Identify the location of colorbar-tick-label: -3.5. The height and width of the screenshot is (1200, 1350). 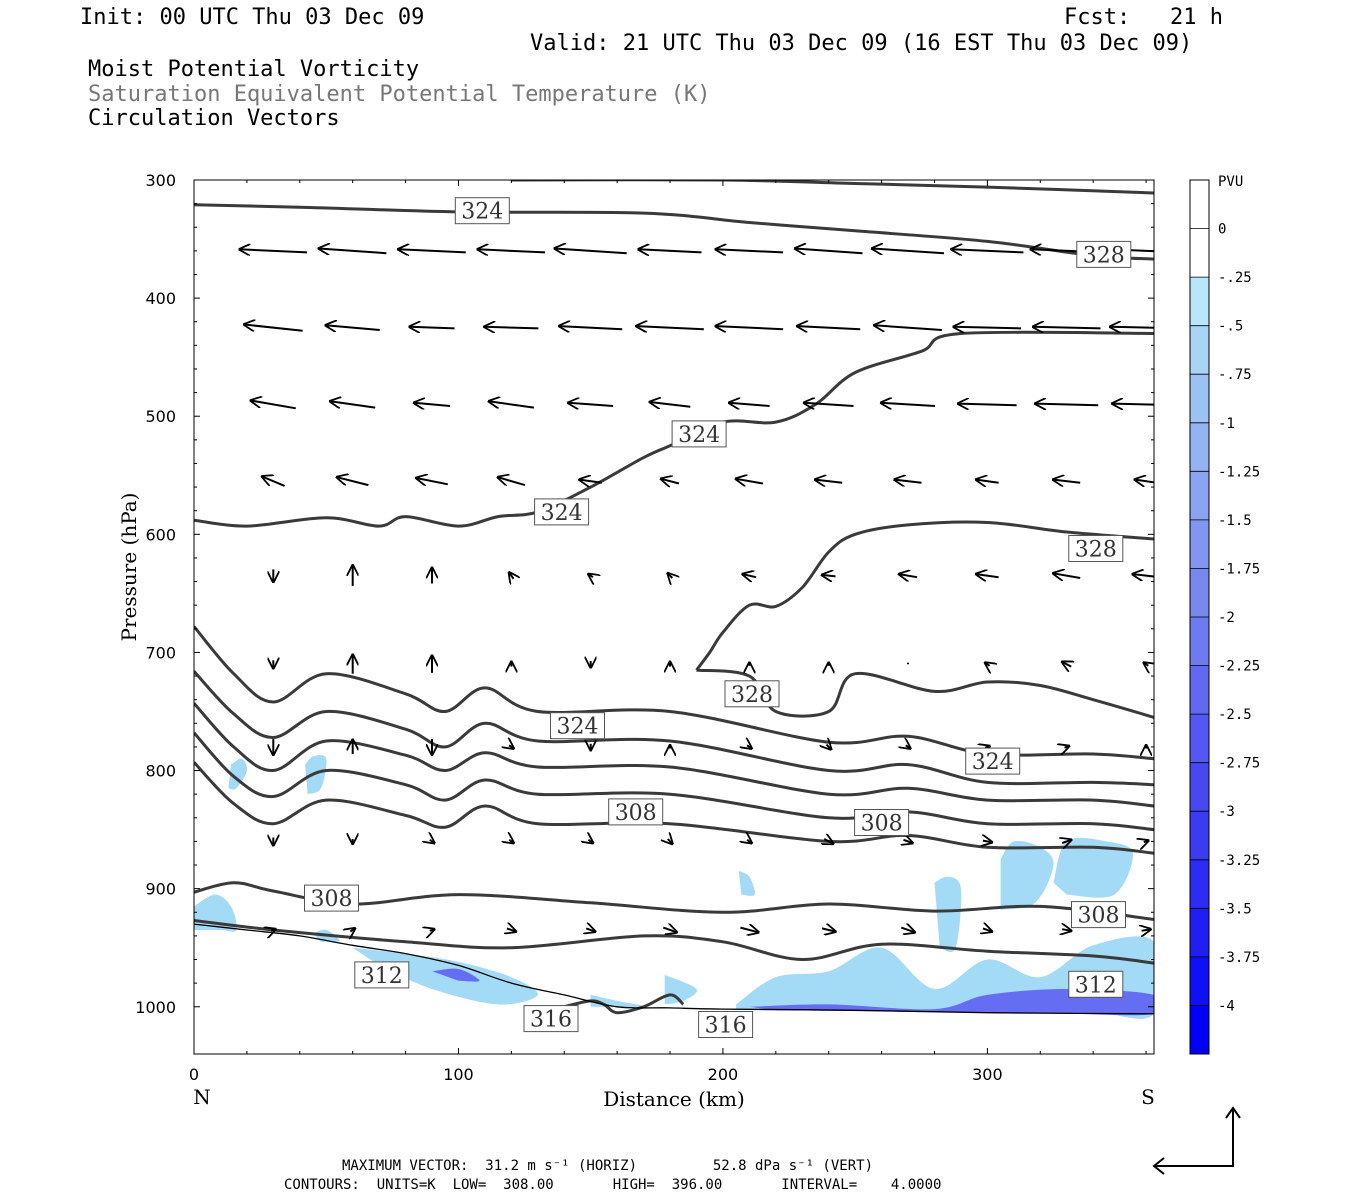
(1235, 909).